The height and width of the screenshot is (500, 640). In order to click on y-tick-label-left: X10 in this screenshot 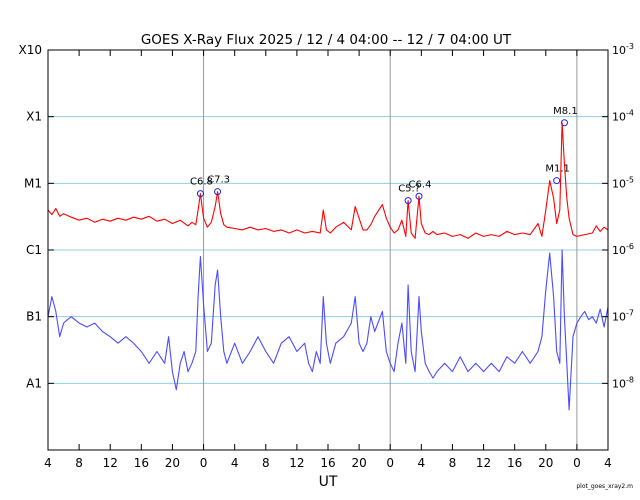, I will do `click(31, 50)`.